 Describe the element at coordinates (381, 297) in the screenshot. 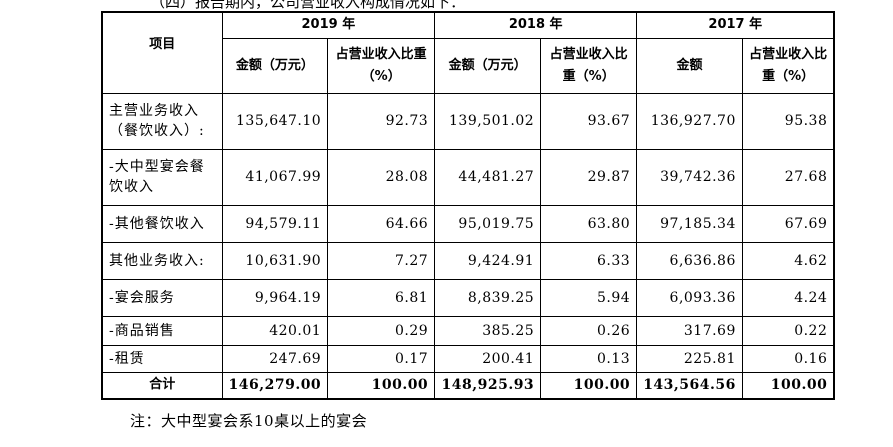

I see `cell-value: 6.81` at that location.